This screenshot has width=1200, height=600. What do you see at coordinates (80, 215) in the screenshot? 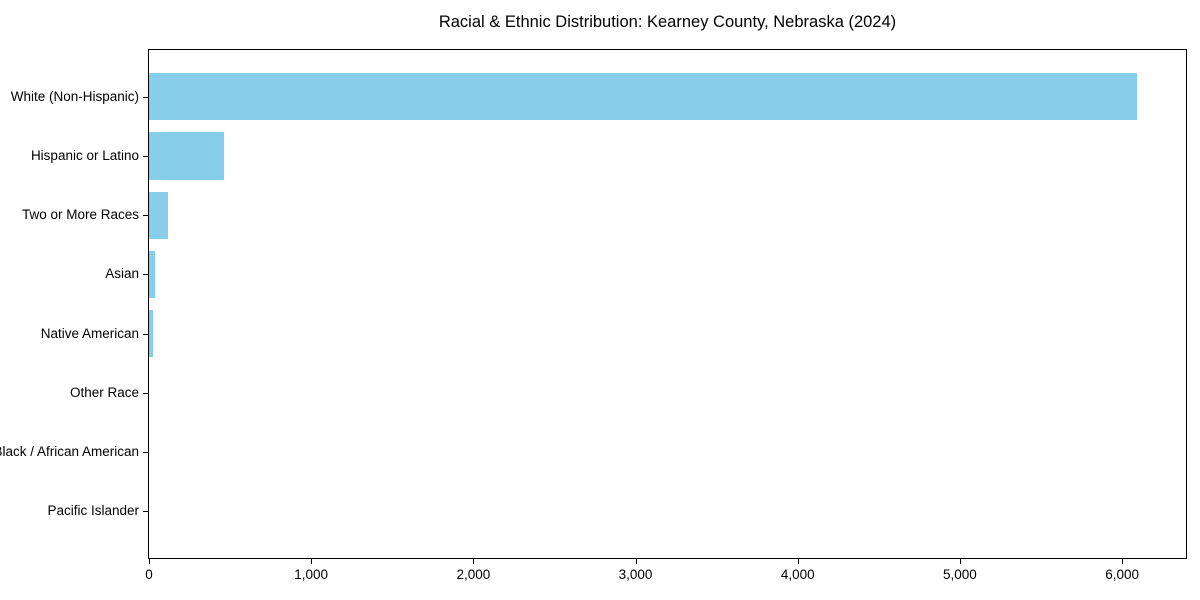
I see `y-axis-label: Two or More Races` at bounding box center [80, 215].